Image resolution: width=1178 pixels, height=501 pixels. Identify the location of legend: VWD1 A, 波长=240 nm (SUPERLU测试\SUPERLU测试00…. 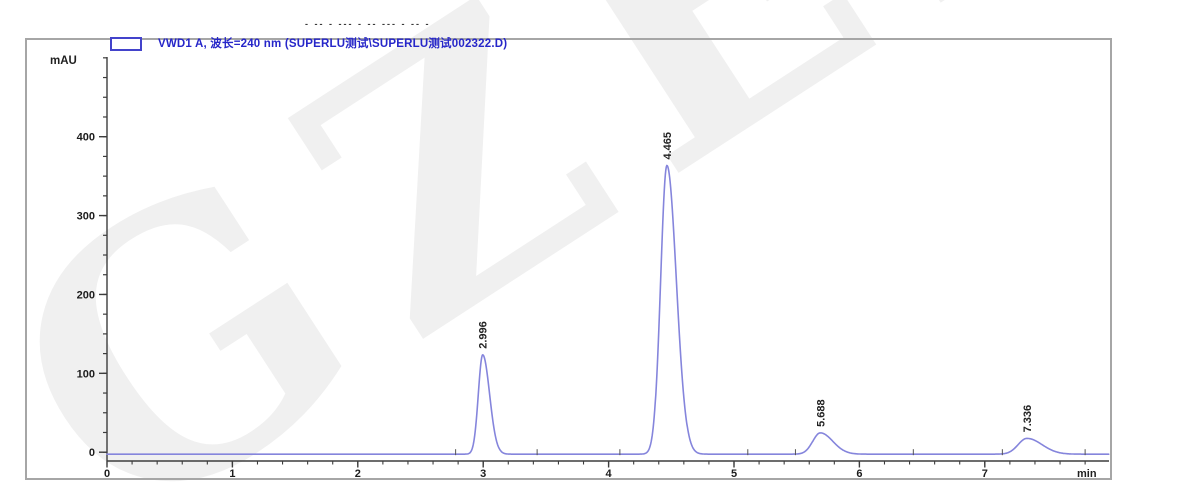
(308, 43).